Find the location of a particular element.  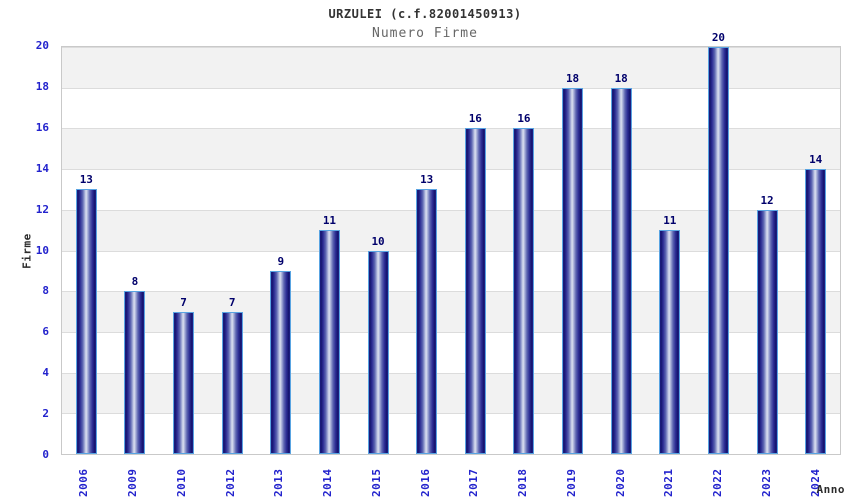

x-tick-label: 2010 is located at coordinates (181, 483).